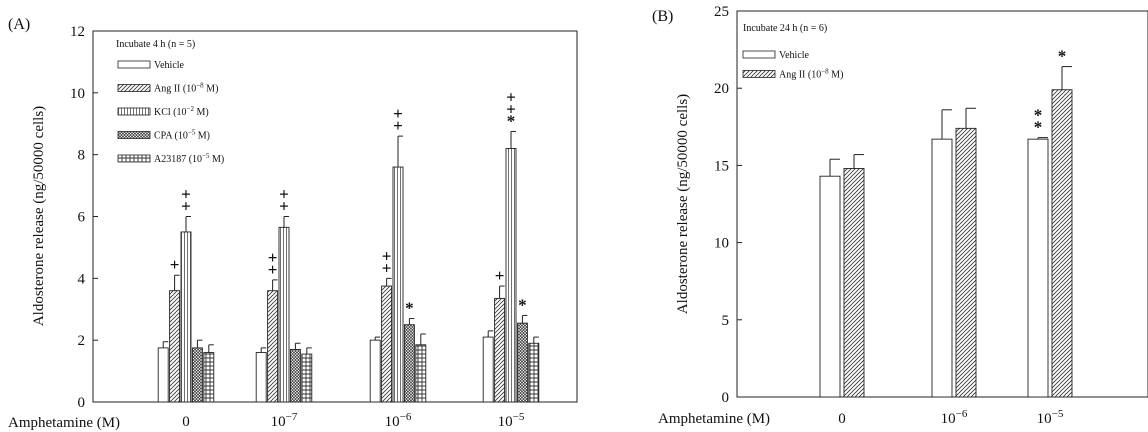  What do you see at coordinates (721, 12) in the screenshot?
I see `y-tick-label: 25` at bounding box center [721, 12].